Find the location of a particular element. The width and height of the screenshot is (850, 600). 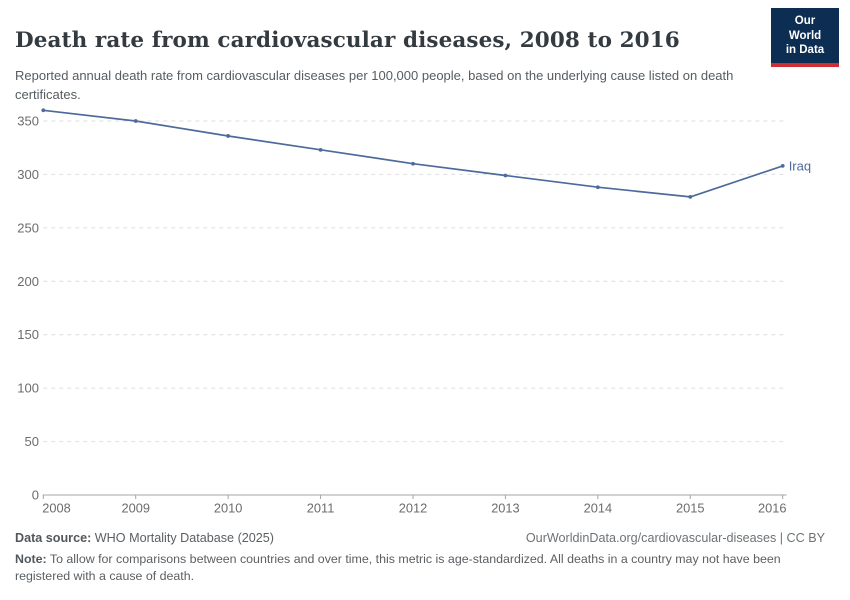

y-tick-label-200: 200 is located at coordinates (28, 281).